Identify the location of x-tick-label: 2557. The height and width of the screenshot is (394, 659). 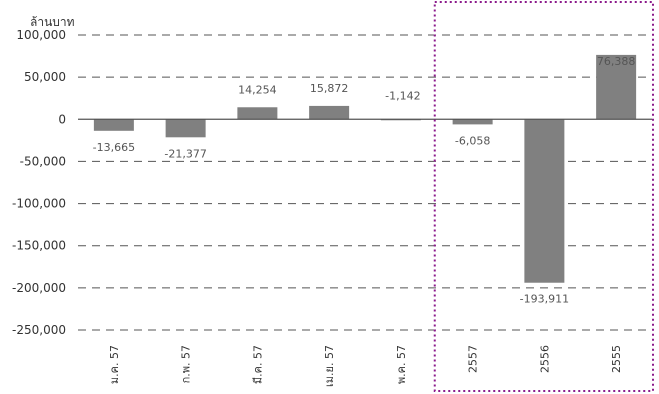
(473, 359).